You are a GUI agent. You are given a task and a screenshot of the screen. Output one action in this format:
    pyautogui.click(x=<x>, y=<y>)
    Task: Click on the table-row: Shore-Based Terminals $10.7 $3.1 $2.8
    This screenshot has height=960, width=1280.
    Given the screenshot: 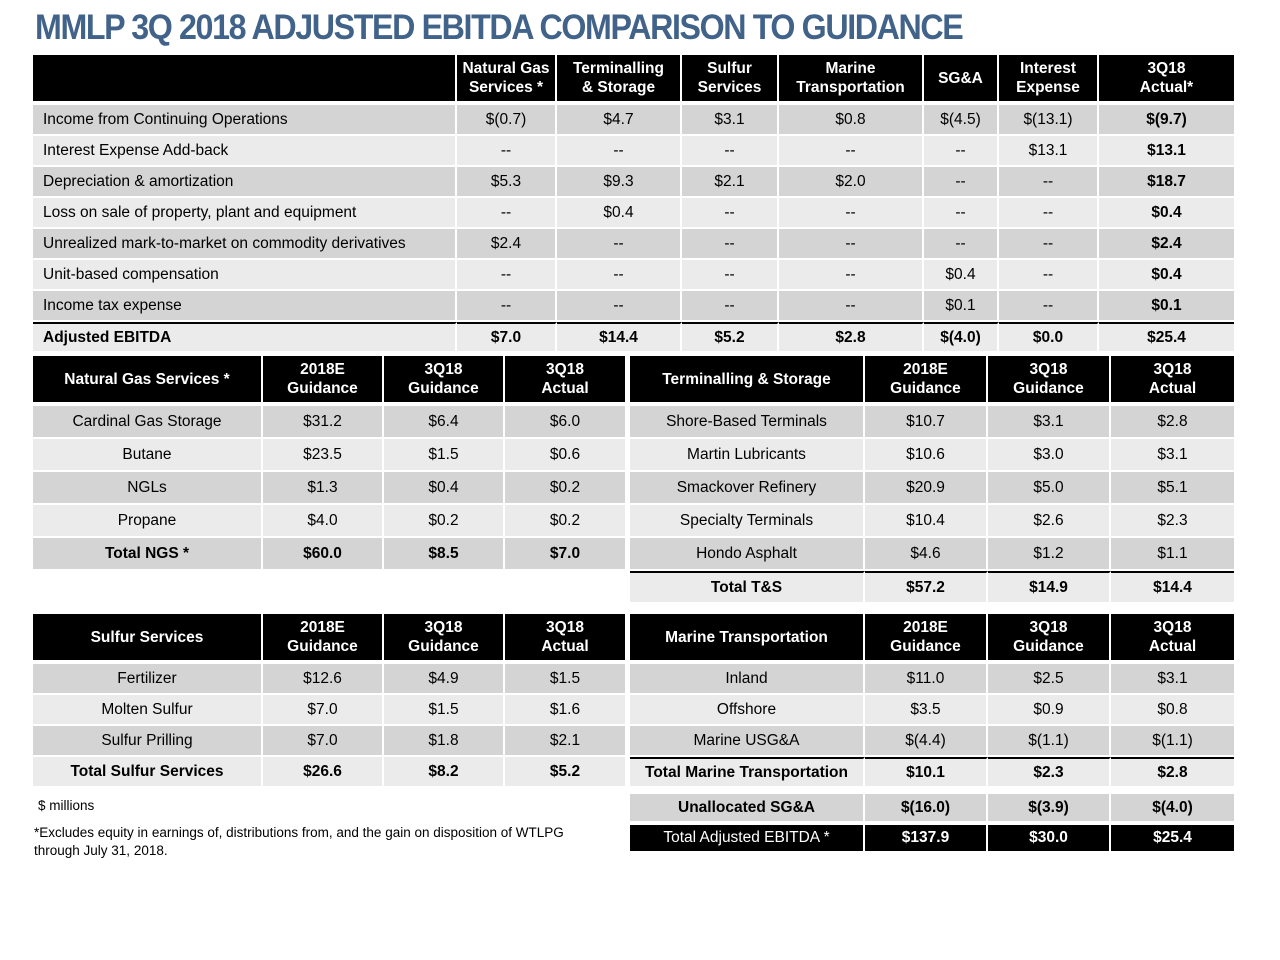 What is the action you would take?
    pyautogui.click(x=932, y=422)
    